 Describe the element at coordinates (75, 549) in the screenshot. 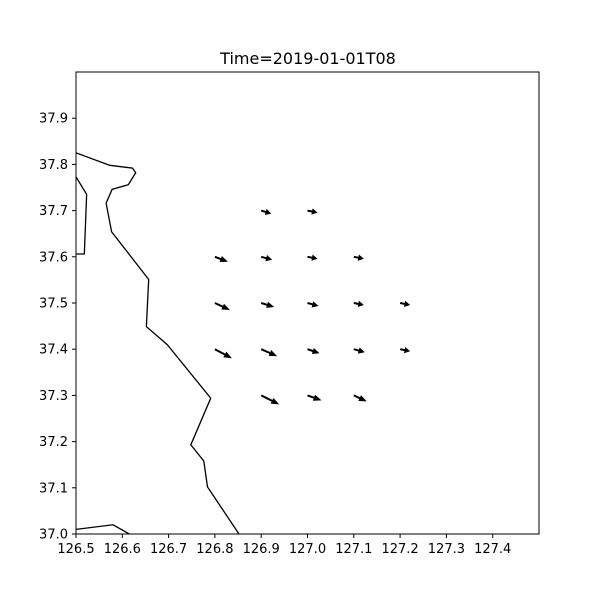

I see `x-tick-label: 126.5` at that location.